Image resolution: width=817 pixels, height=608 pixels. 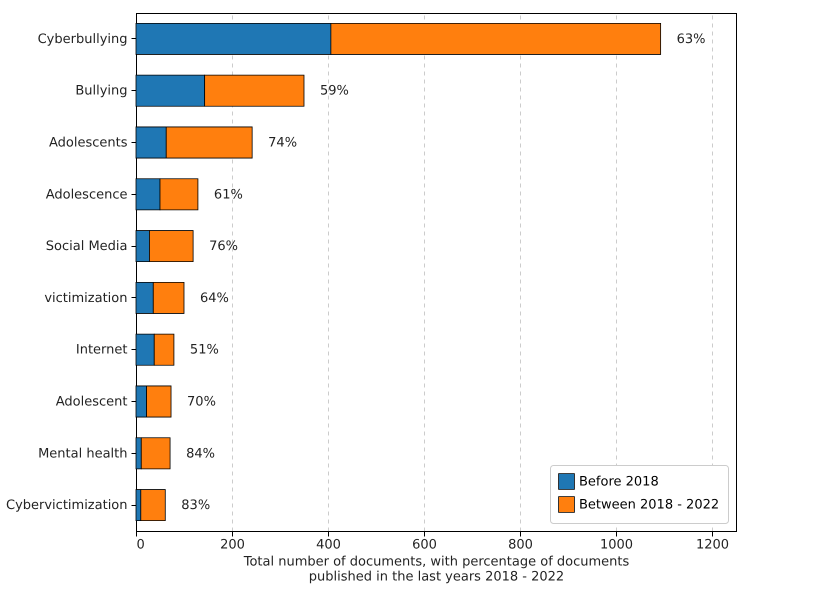 What do you see at coordinates (232, 545) in the screenshot?
I see `x-tick-label: 200` at bounding box center [232, 545].